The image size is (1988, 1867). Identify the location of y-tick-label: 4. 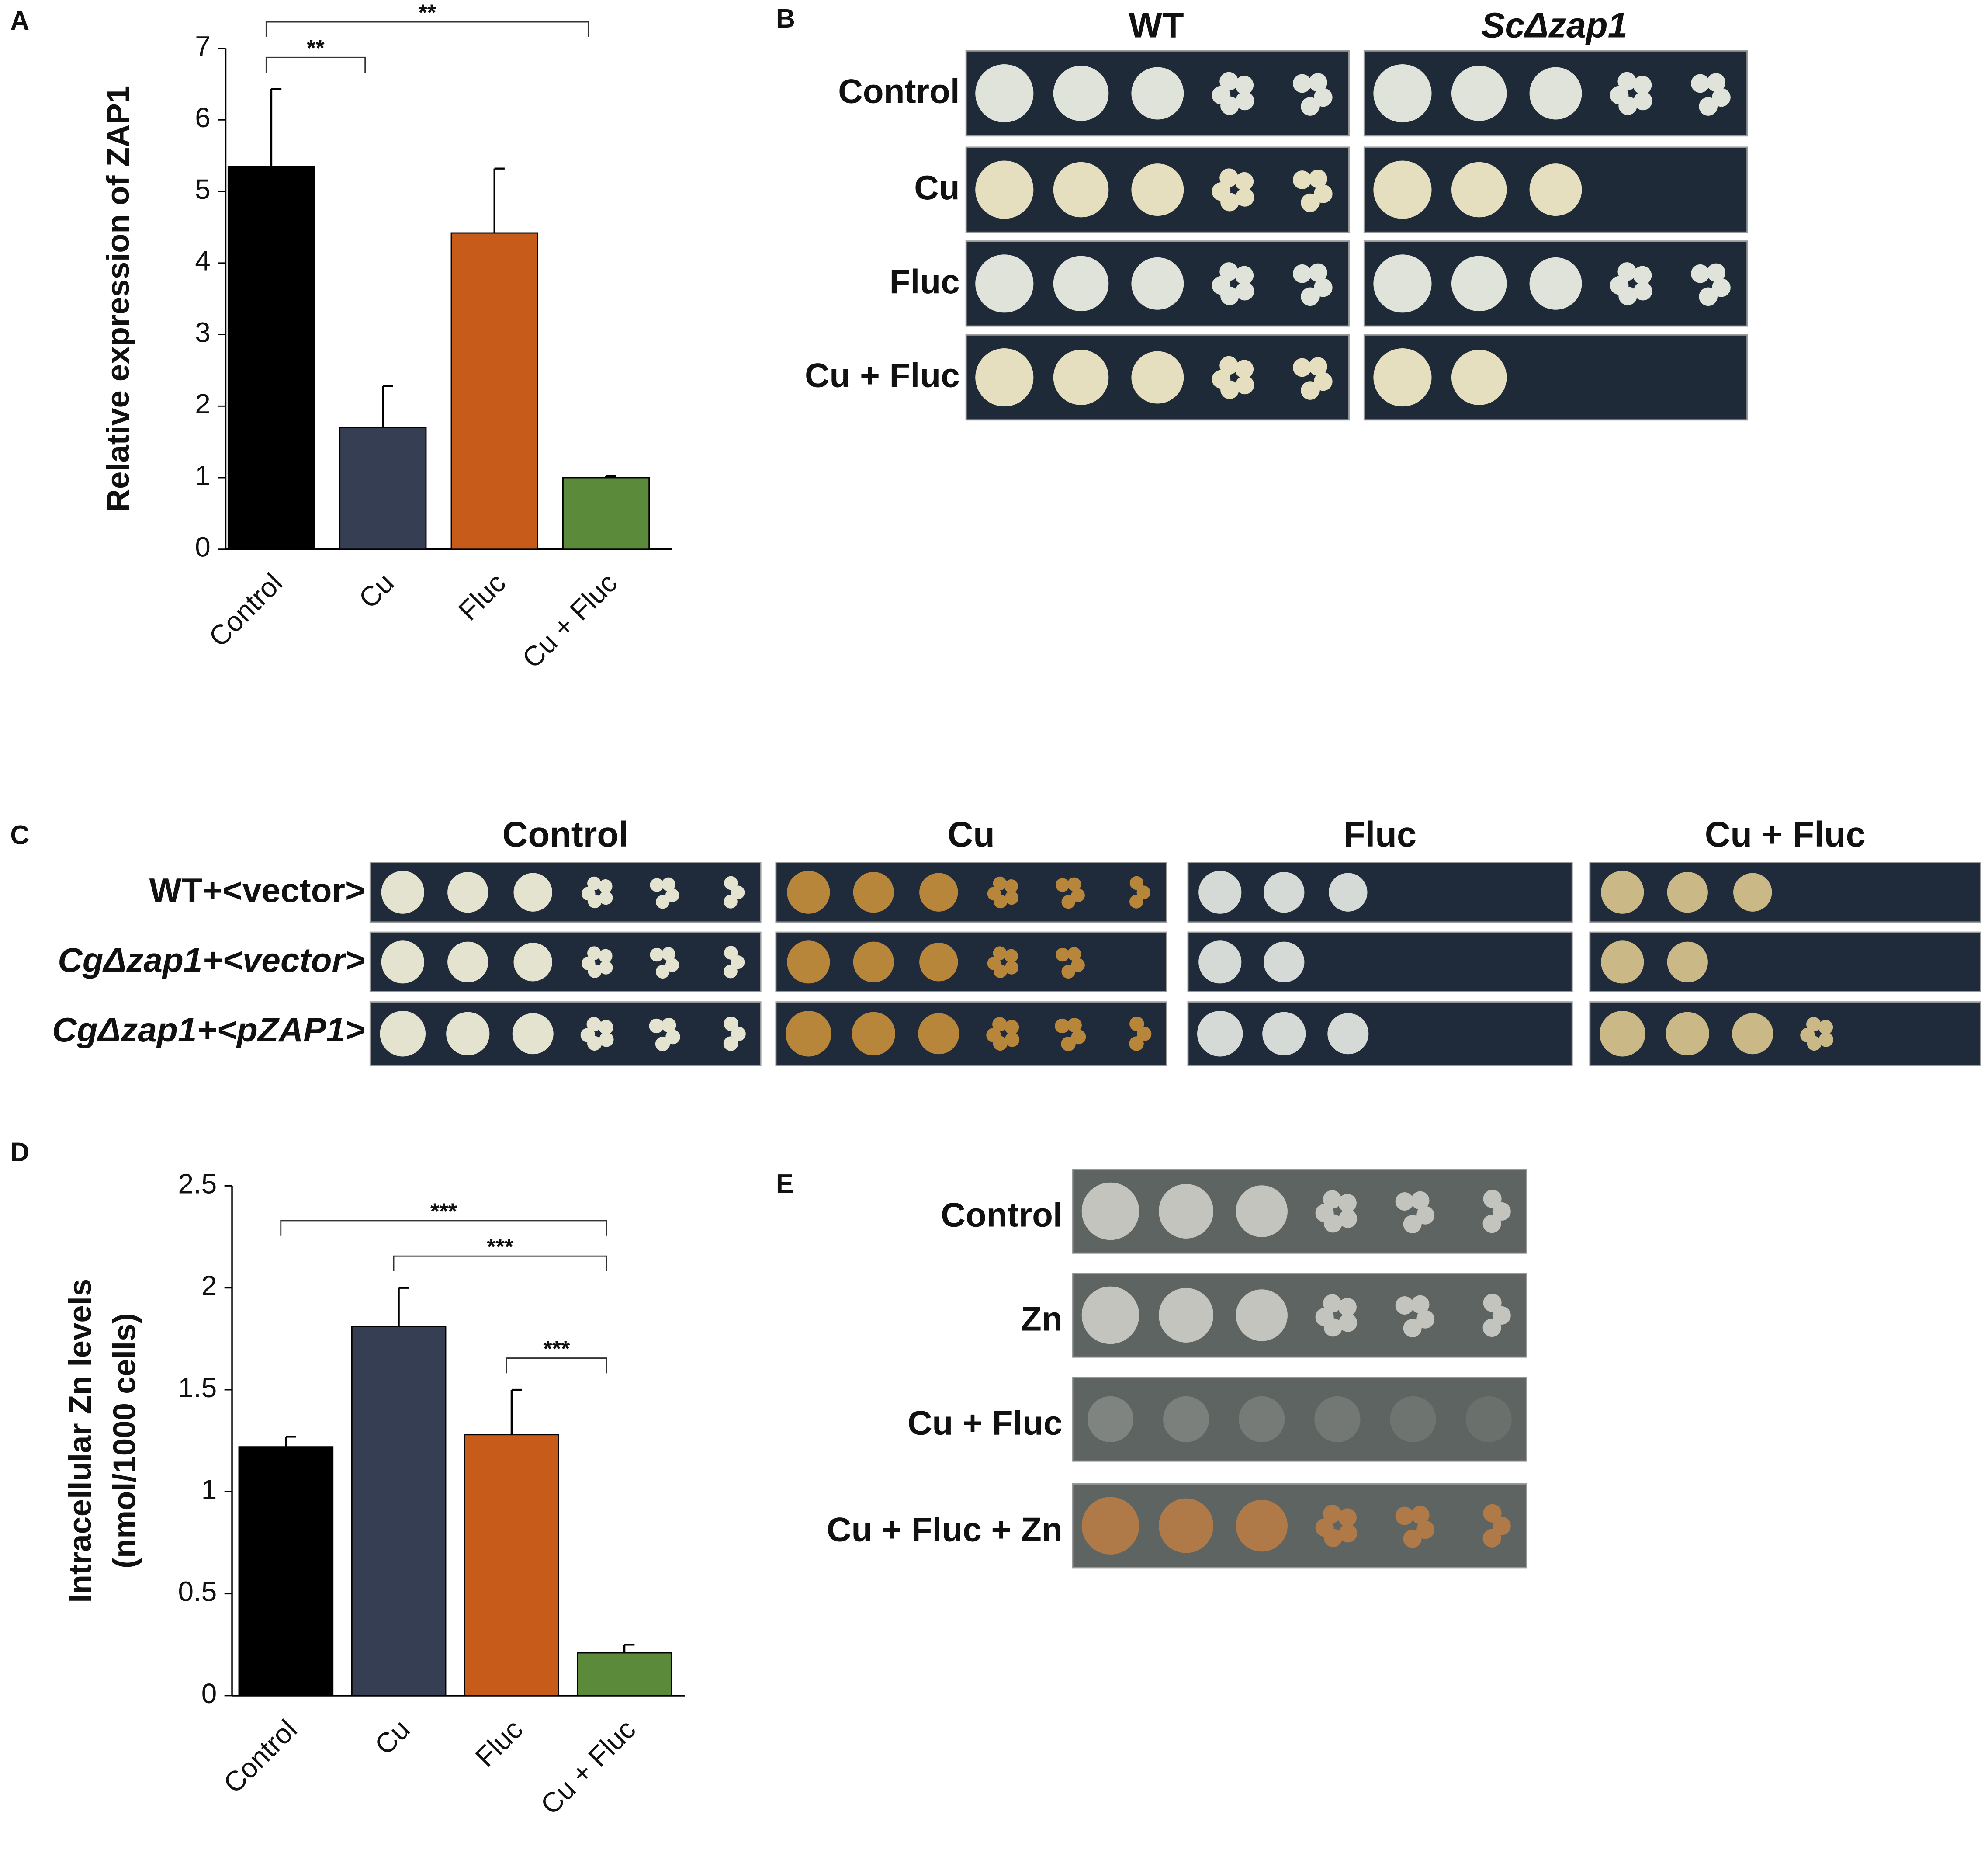
(203, 261).